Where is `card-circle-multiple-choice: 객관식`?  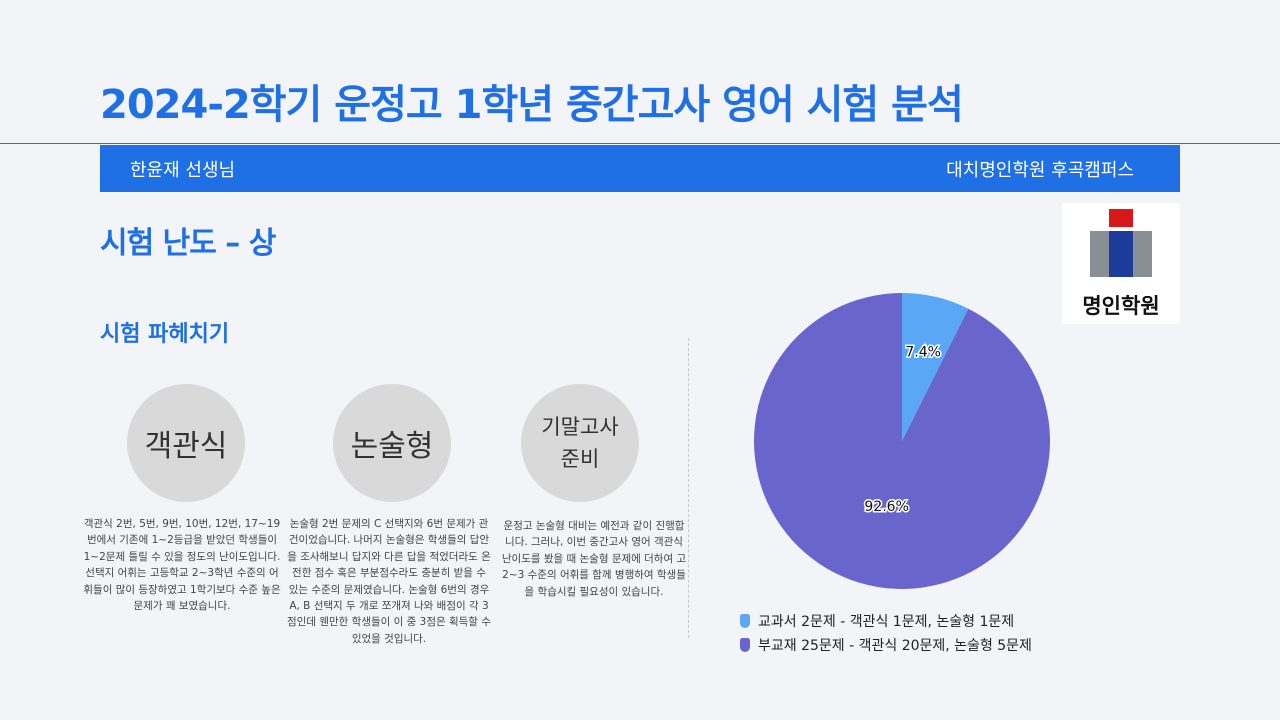
card-circle-multiple-choice: 객관식 is located at coordinates (186, 443).